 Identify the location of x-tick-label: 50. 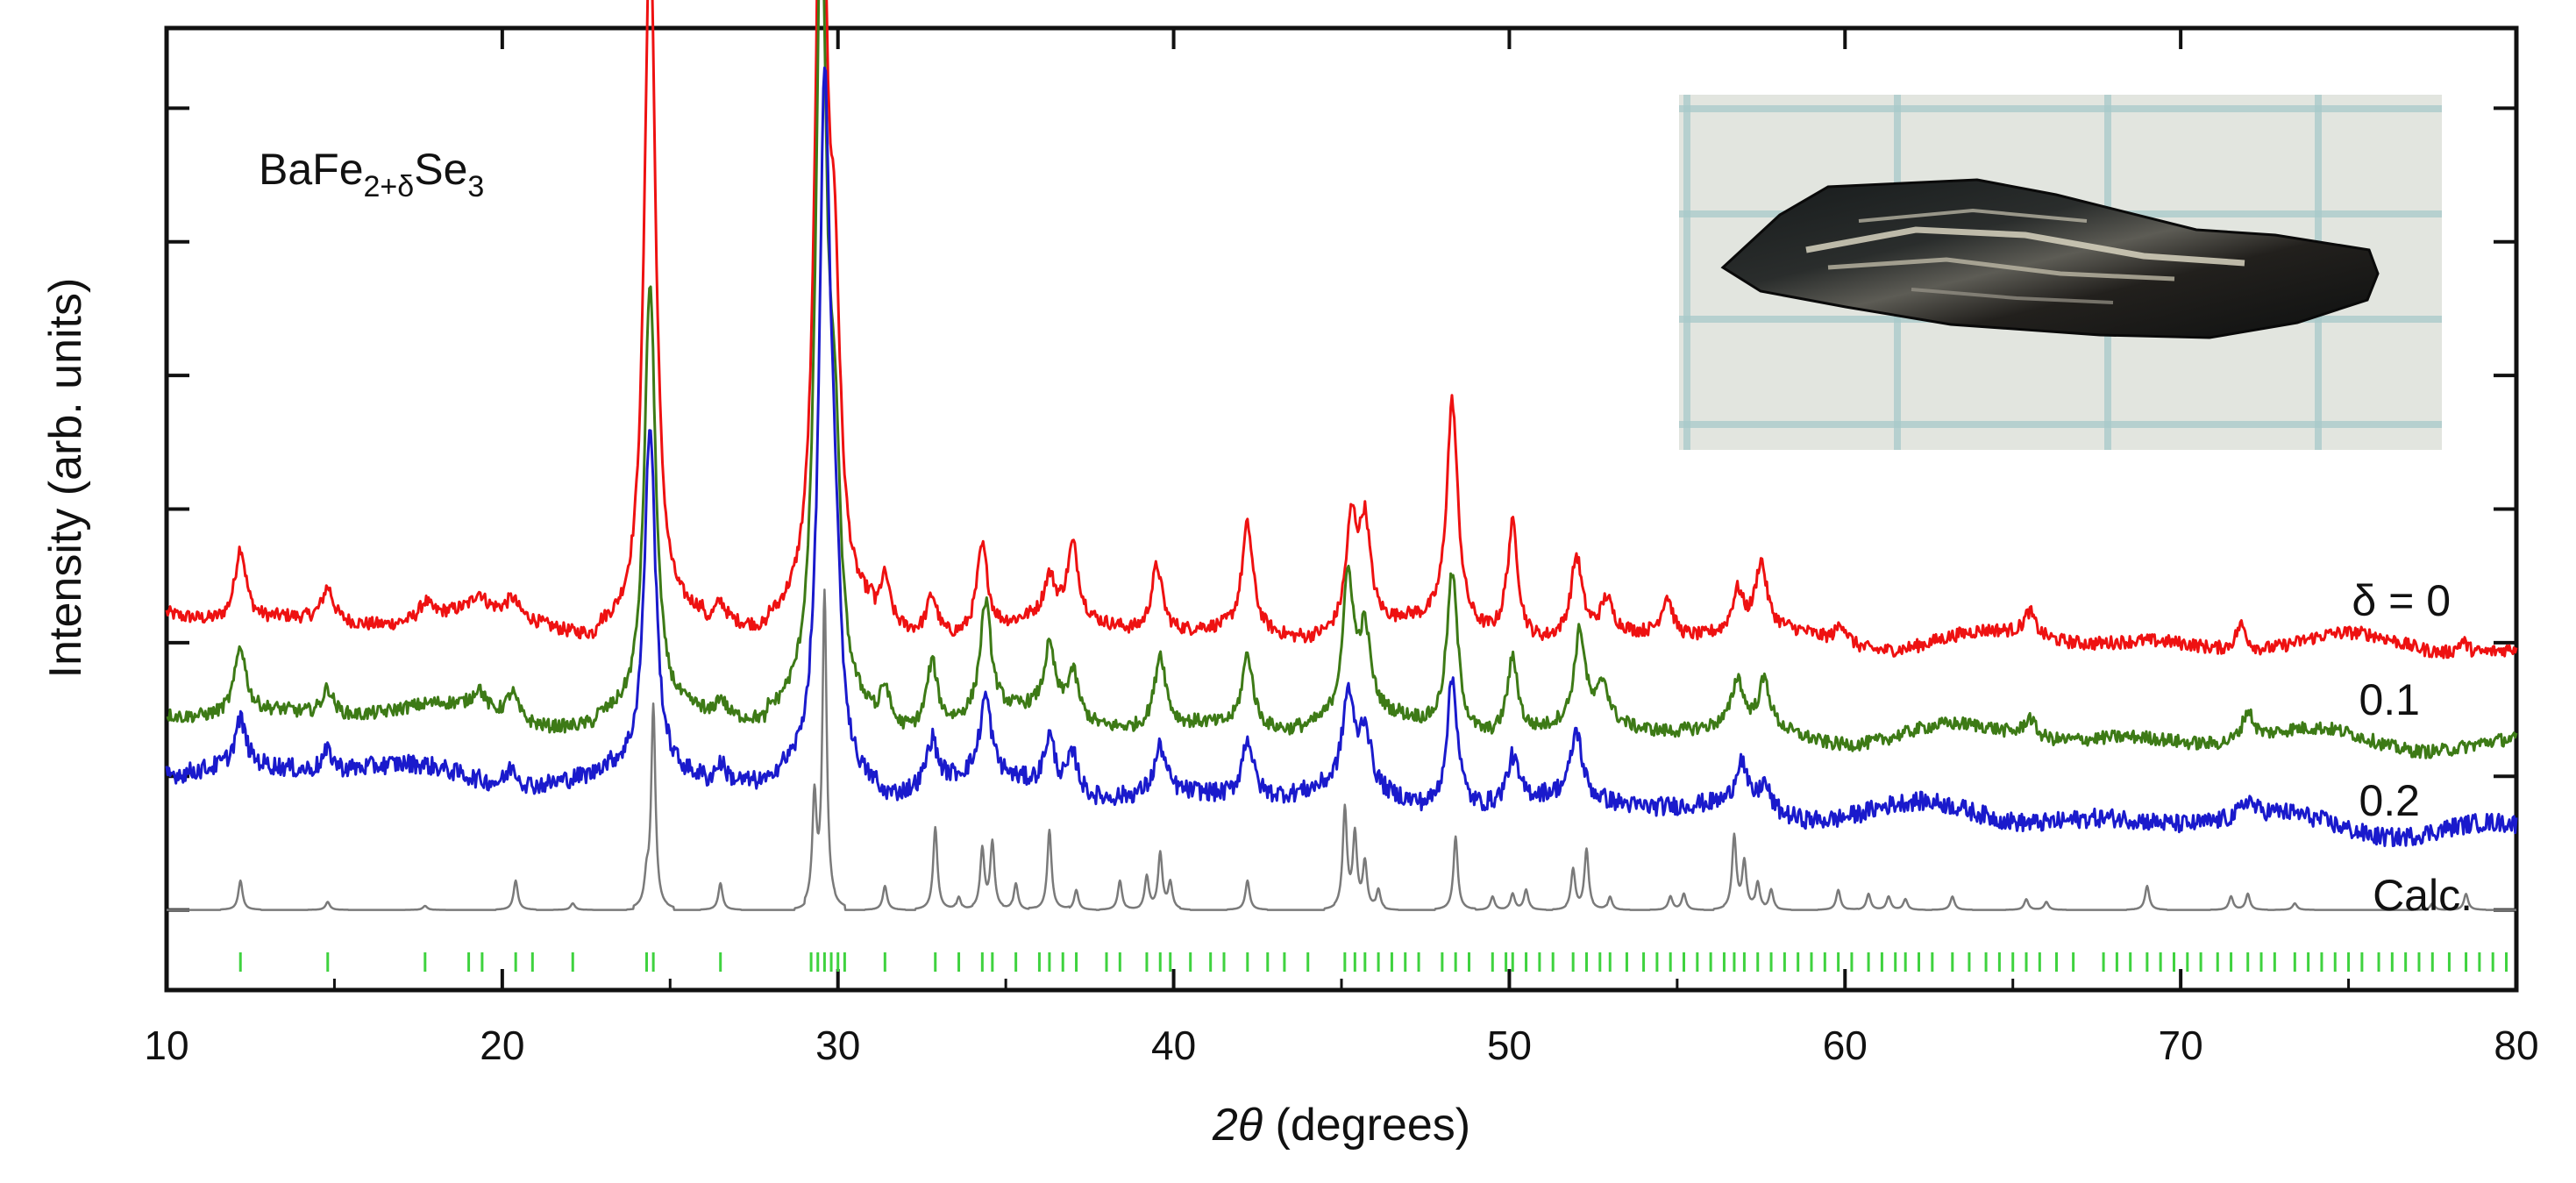
(1509, 1045).